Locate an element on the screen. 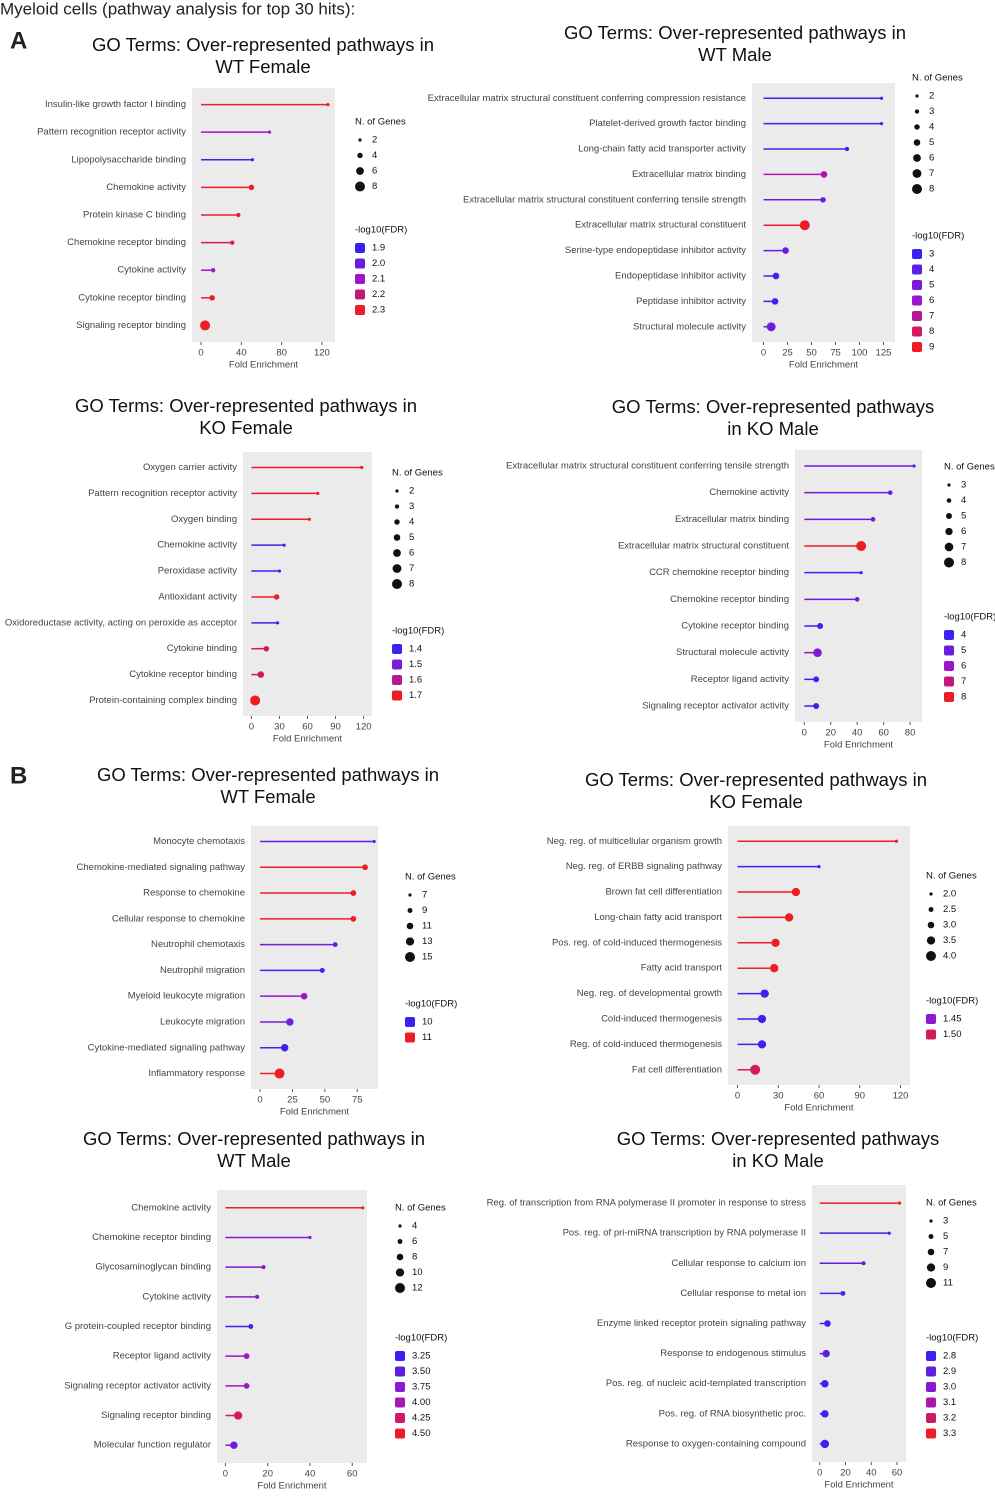 Image resolution: width=995 pixels, height=1500 pixels. category-label: Chemokine activity is located at coordinates (146, 187).